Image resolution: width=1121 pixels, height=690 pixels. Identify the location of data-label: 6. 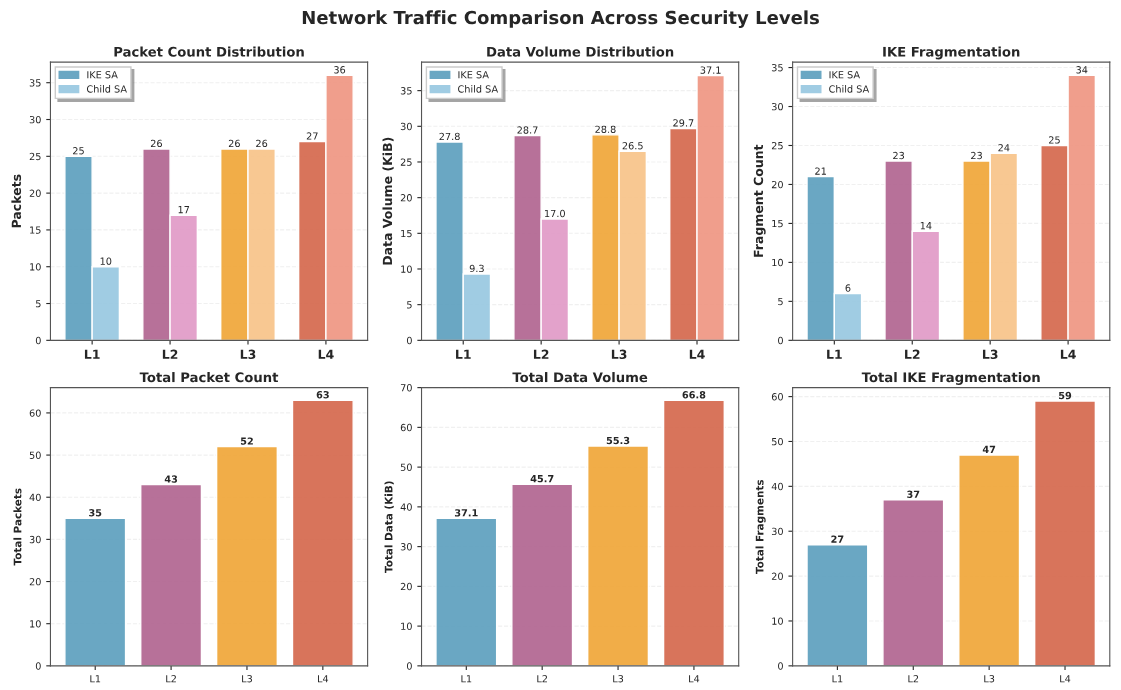
(848, 288).